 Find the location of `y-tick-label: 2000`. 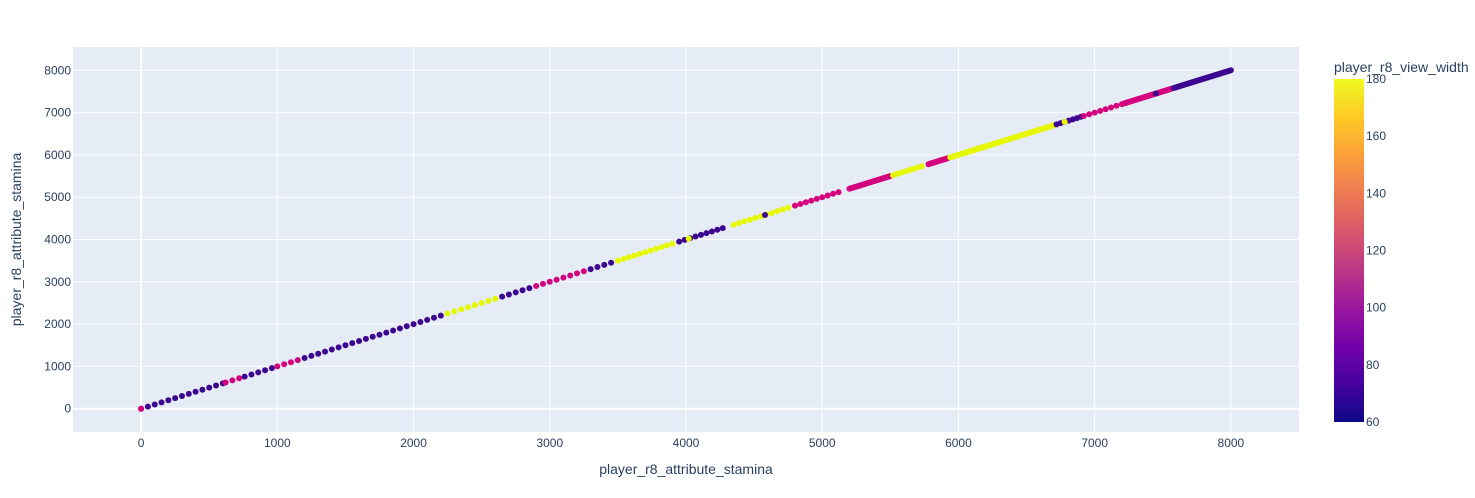

y-tick-label: 2000 is located at coordinates (57, 324).